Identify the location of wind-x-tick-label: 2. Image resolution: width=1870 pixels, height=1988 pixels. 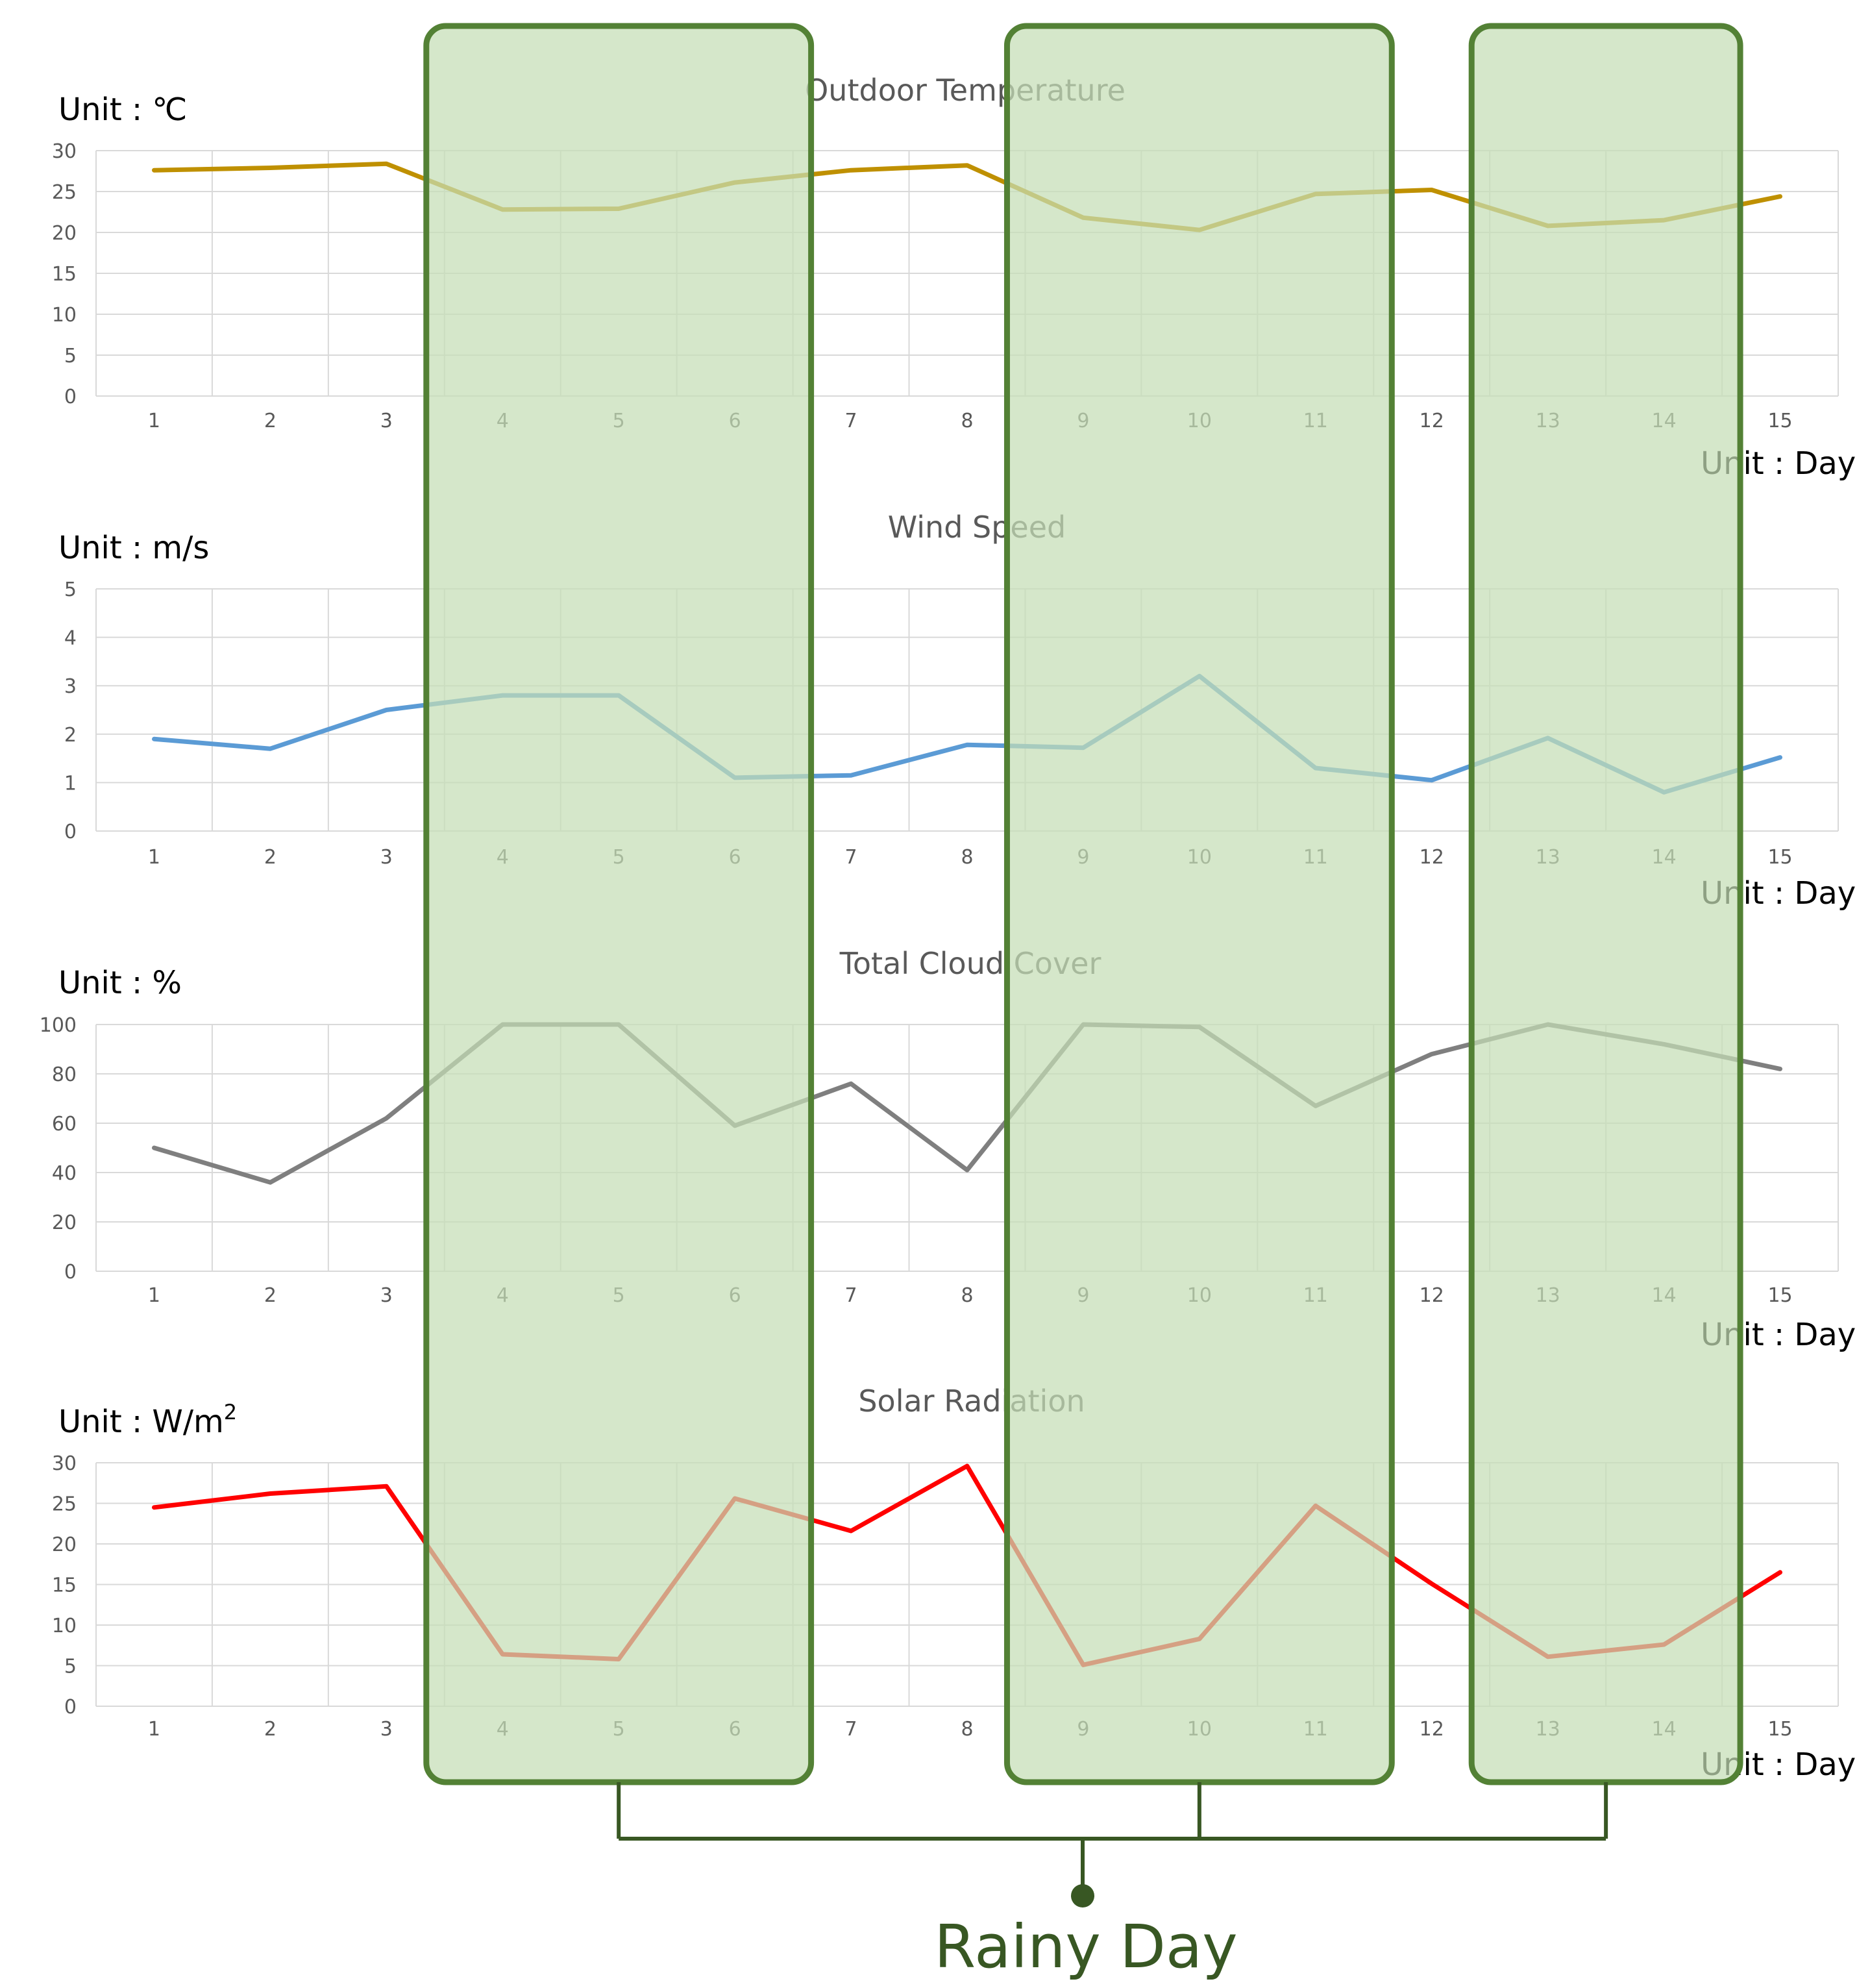
(270, 858).